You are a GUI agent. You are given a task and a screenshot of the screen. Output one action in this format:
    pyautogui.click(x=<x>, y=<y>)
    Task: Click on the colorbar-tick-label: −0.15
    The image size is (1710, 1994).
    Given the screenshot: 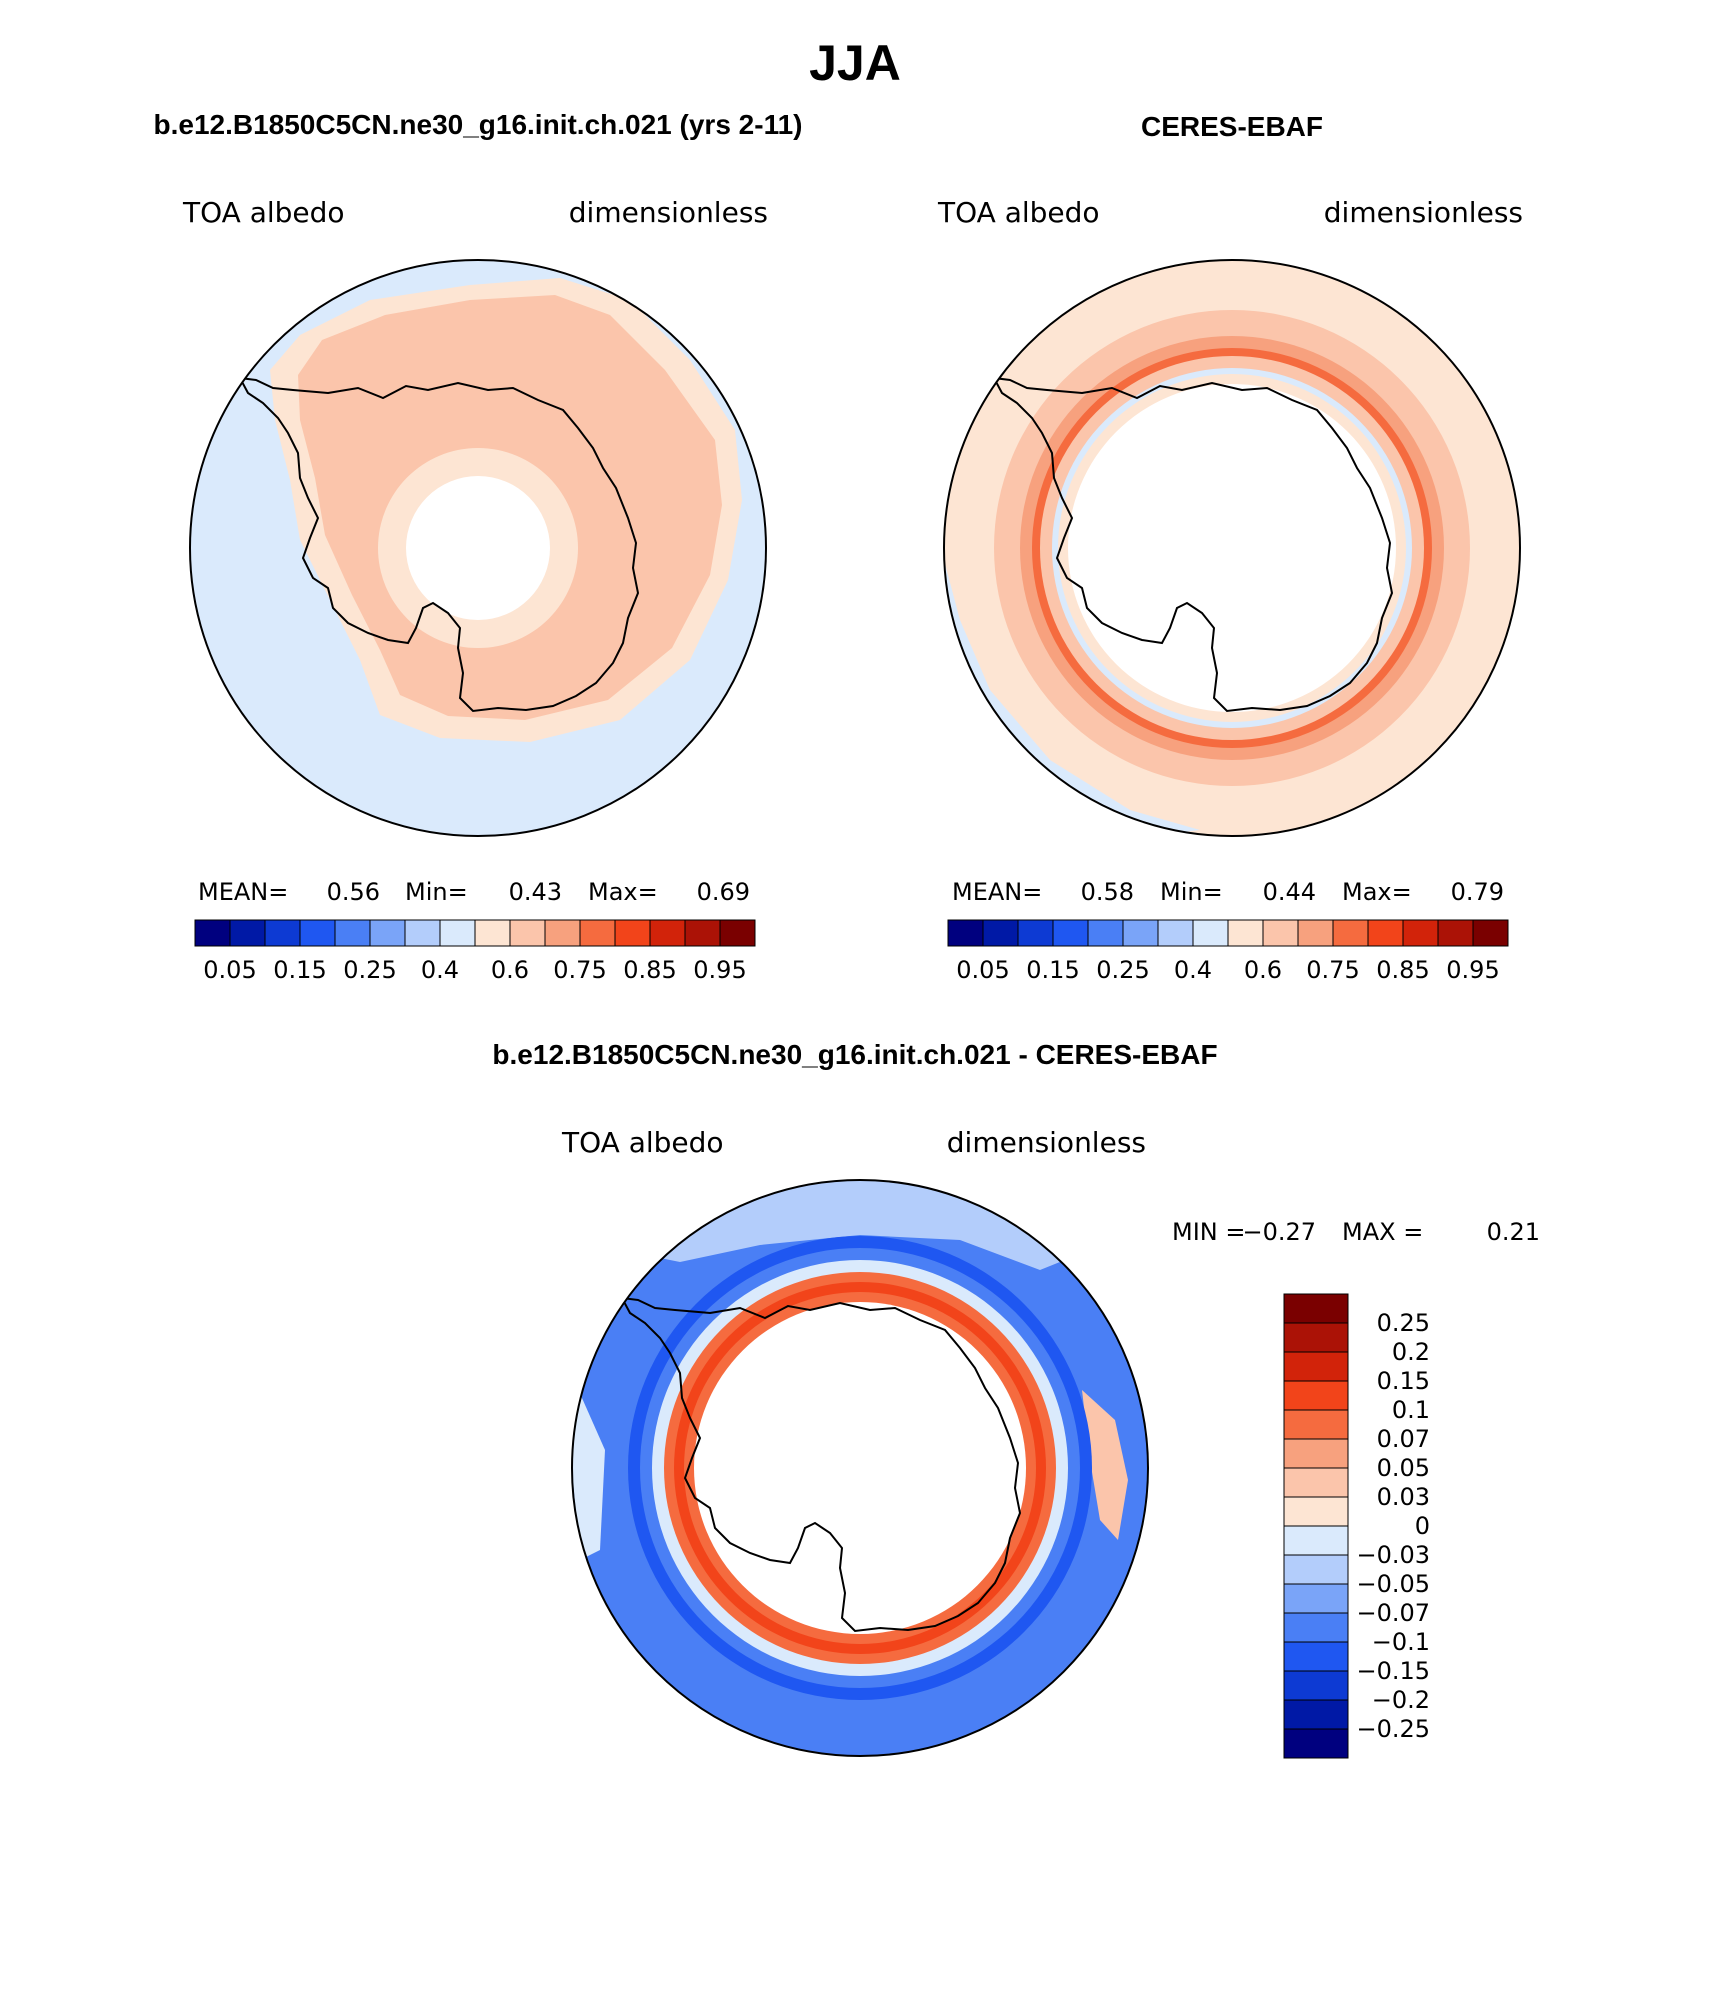 What is the action you would take?
    pyautogui.click(x=1393, y=1671)
    